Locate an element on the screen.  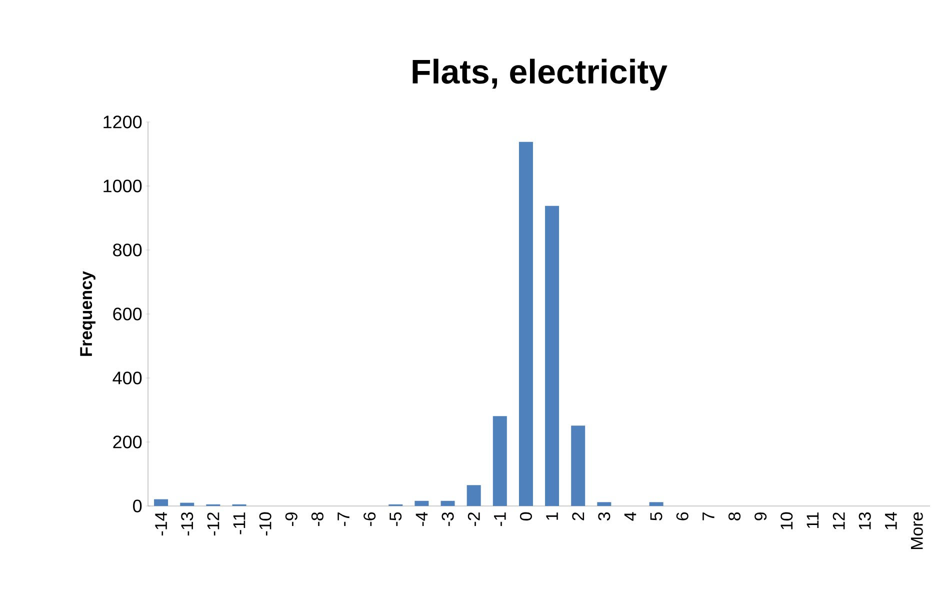
x-tick-label: -3 is located at coordinates (448, 519).